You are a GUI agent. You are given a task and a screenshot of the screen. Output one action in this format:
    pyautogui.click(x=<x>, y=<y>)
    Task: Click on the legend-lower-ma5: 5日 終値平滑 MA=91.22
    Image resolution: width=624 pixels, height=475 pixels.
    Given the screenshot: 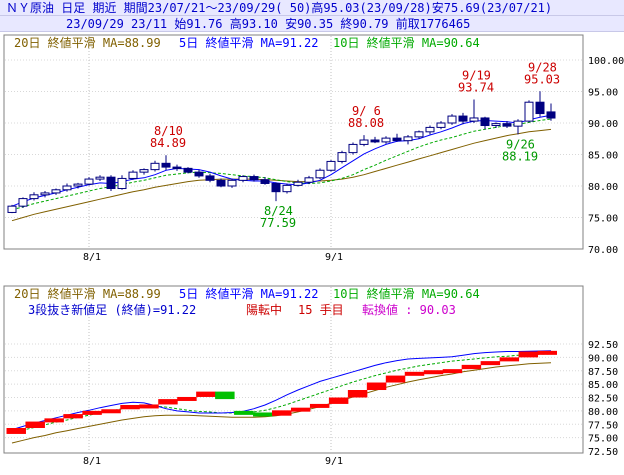 What is the action you would take?
    pyautogui.click(x=248, y=293)
    